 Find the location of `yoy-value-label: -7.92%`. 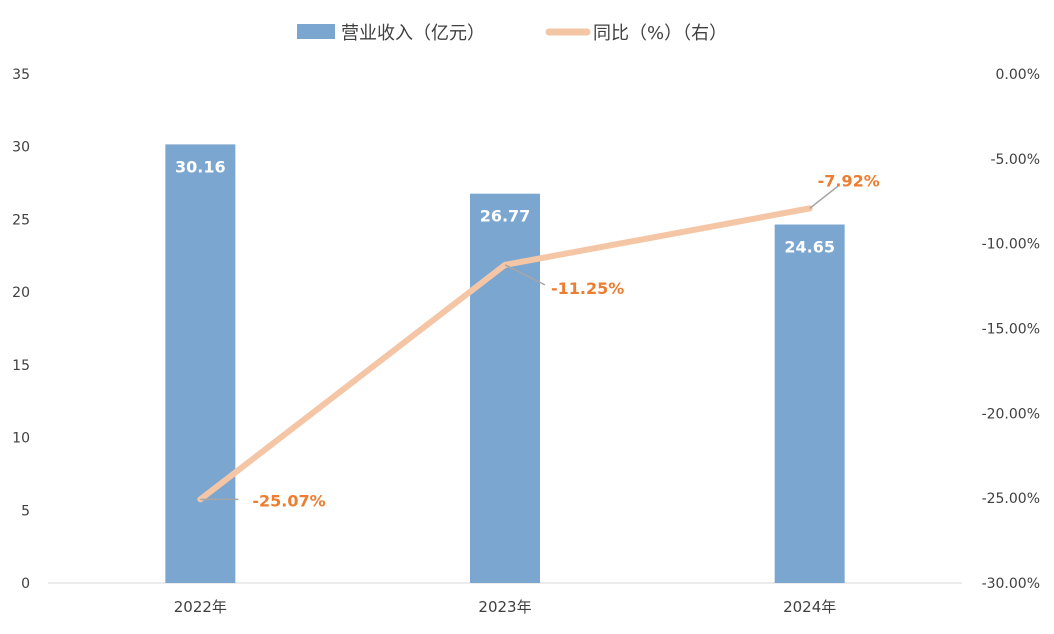

yoy-value-label: -7.92% is located at coordinates (849, 180).